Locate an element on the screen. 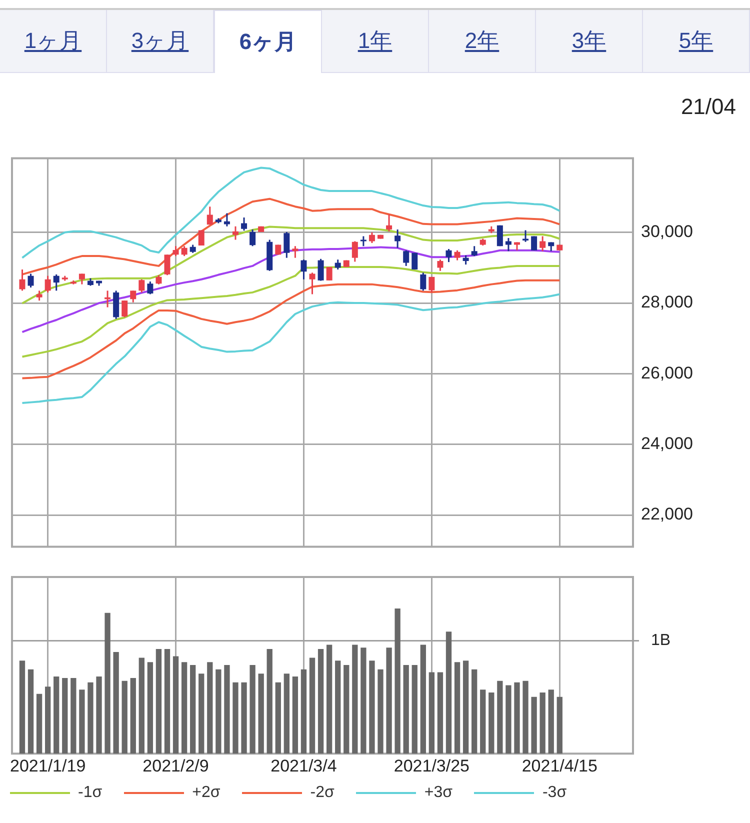 Image resolution: width=750 pixels, height=823 pixels. legend-label: +3σ is located at coordinates (438, 793).